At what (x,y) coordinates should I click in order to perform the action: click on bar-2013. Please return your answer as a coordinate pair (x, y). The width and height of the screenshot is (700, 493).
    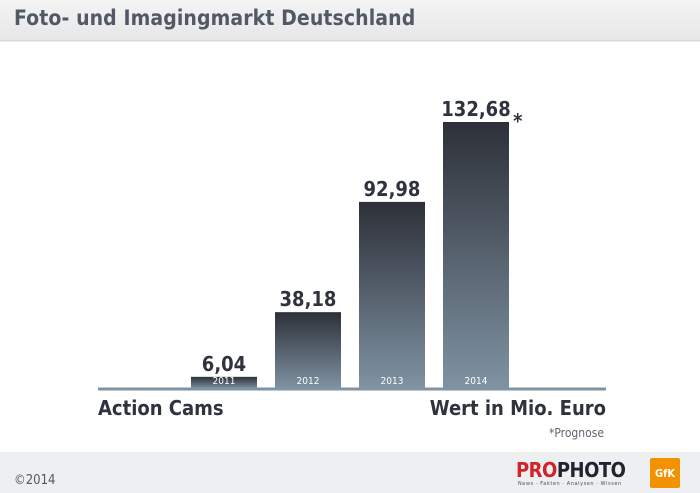
    Looking at the image, I should click on (392, 295).